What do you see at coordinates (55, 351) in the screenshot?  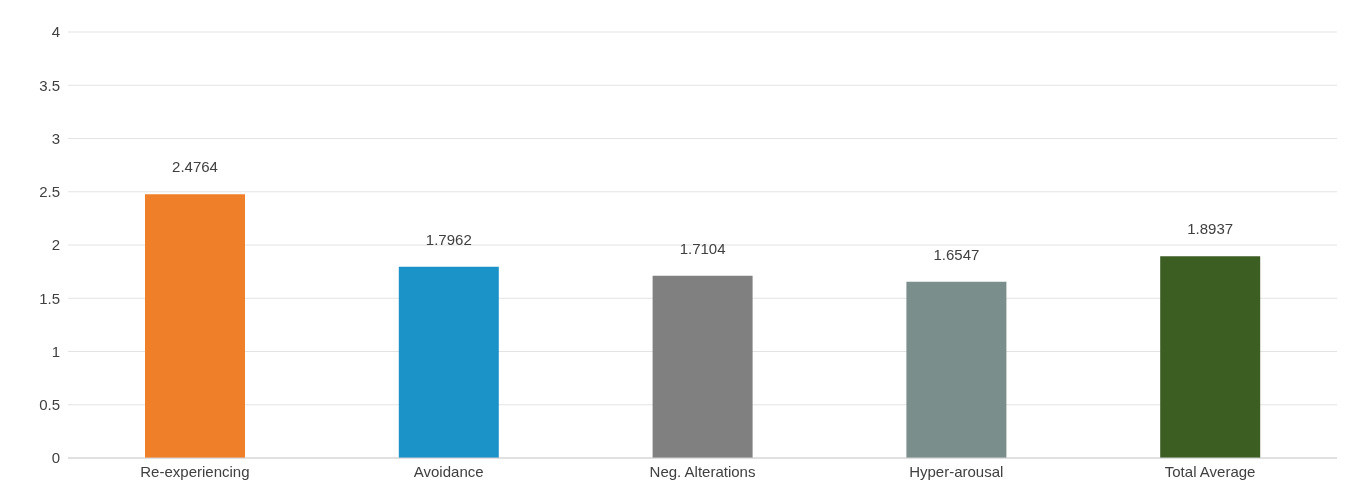 I see `y-tick-label: 1` at bounding box center [55, 351].